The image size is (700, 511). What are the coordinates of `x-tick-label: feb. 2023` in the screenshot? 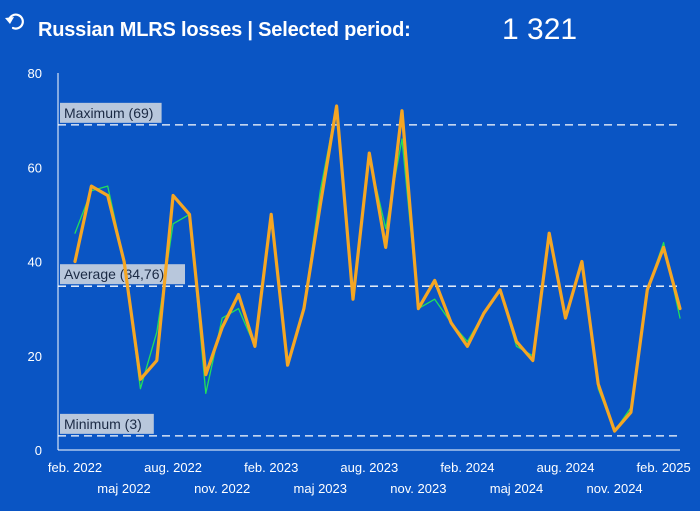 It's located at (271, 467).